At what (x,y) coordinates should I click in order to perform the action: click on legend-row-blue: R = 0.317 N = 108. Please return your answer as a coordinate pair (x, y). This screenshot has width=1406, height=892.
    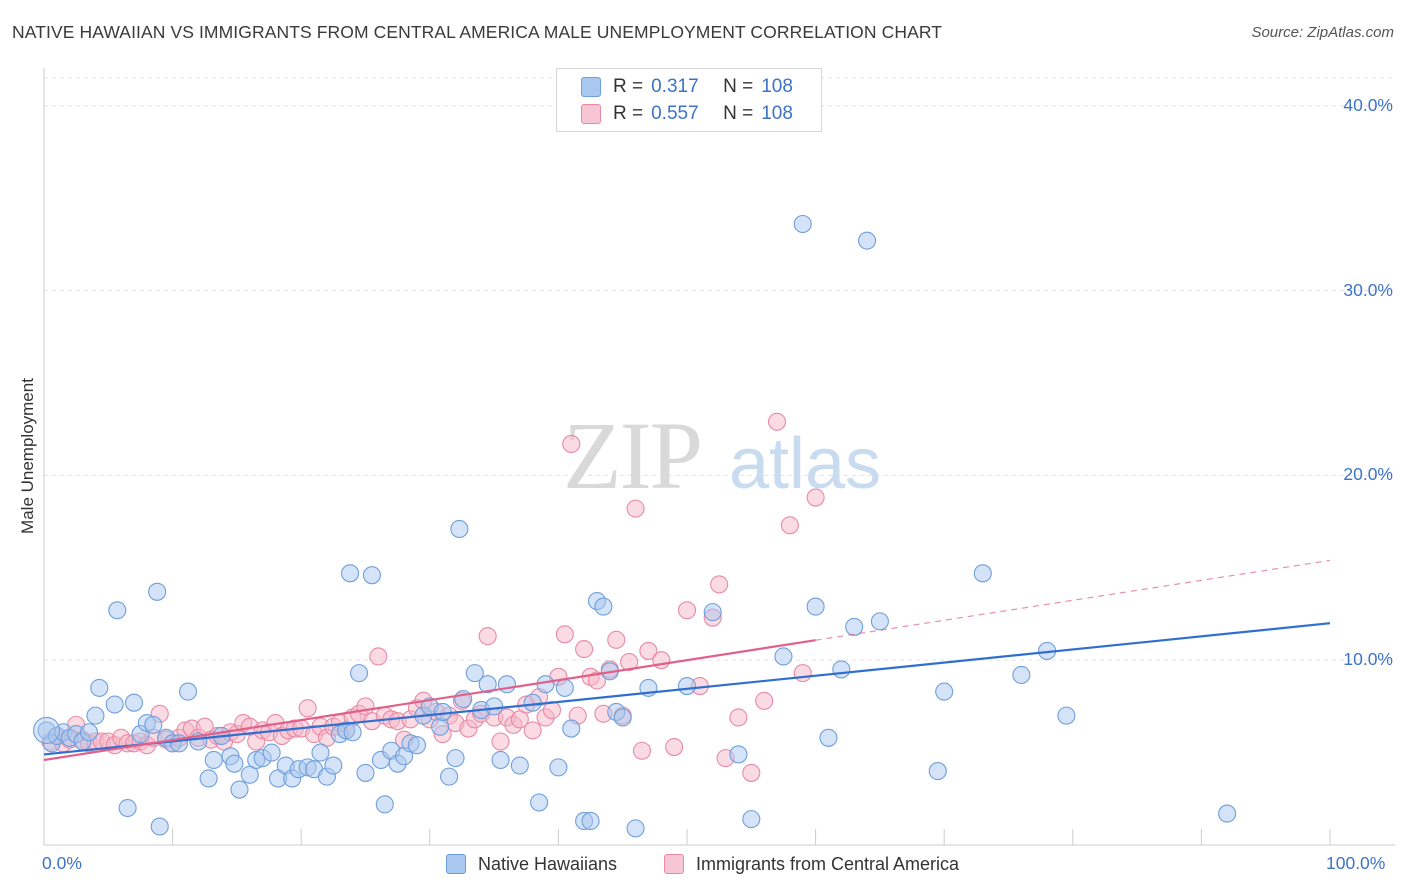
    Looking at the image, I should click on (687, 87).